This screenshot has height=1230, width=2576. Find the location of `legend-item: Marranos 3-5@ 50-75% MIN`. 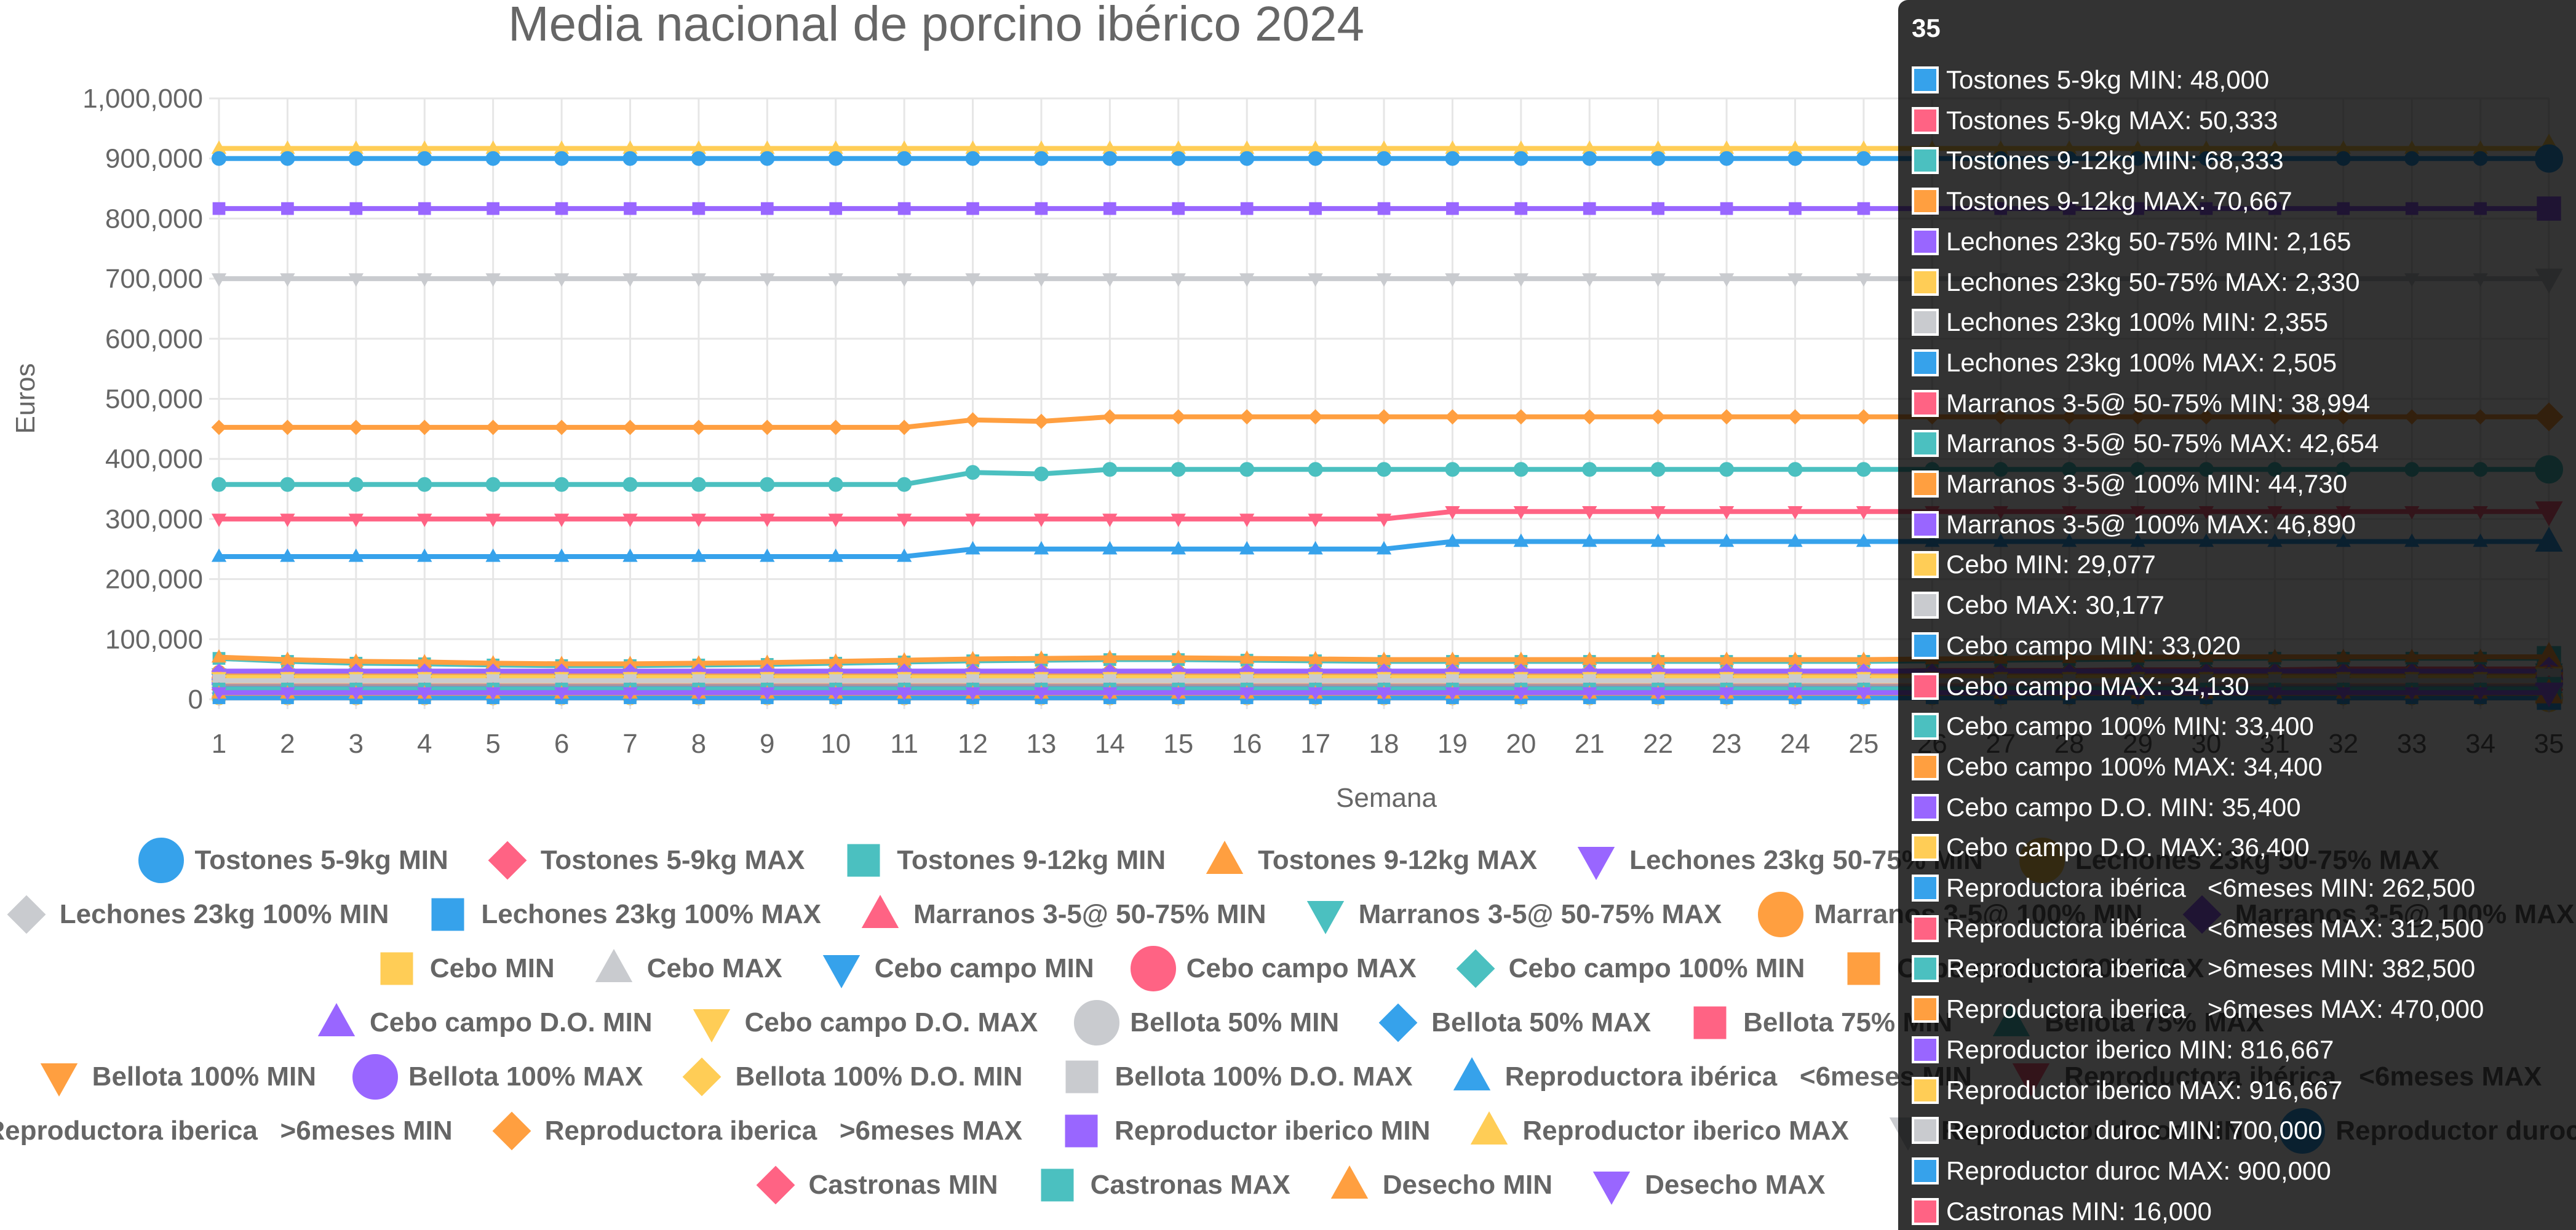

legend-item: Marranos 3-5@ 50-75% MIN is located at coordinates (1061, 914).